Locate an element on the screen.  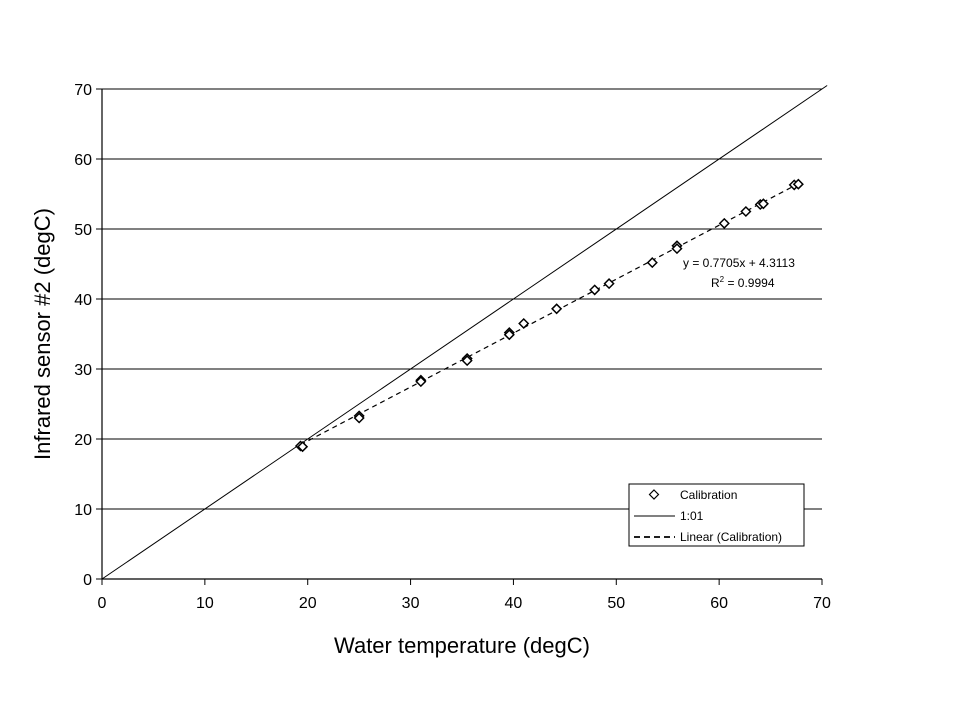
y-axis-title: Infrared sensor #2 (degC) is located at coordinates (42, 334).